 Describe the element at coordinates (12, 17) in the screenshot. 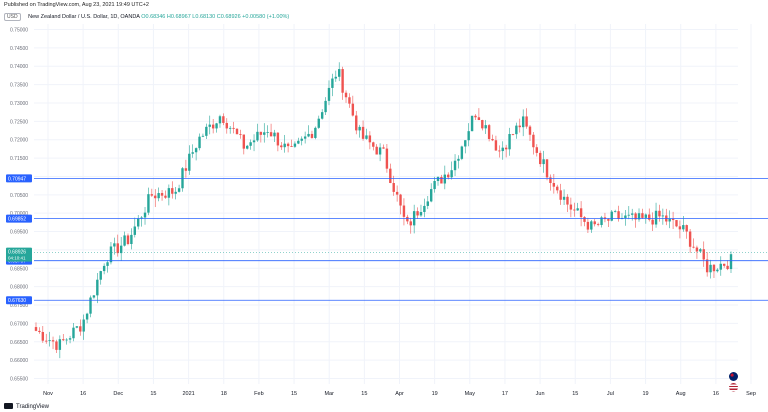

I see `currency-badge: USD` at that location.